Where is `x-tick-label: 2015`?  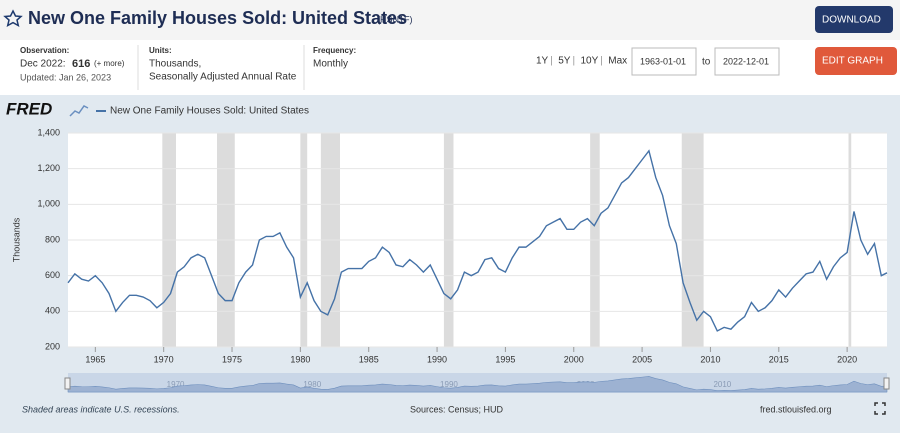 x-tick-label: 2015 is located at coordinates (779, 359).